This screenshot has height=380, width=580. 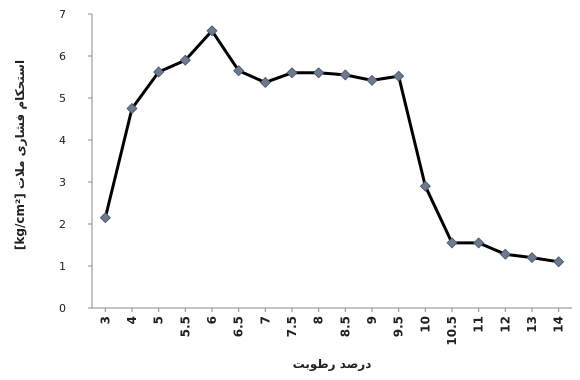 I want to click on y-tick-label: 1, so click(x=62, y=266).